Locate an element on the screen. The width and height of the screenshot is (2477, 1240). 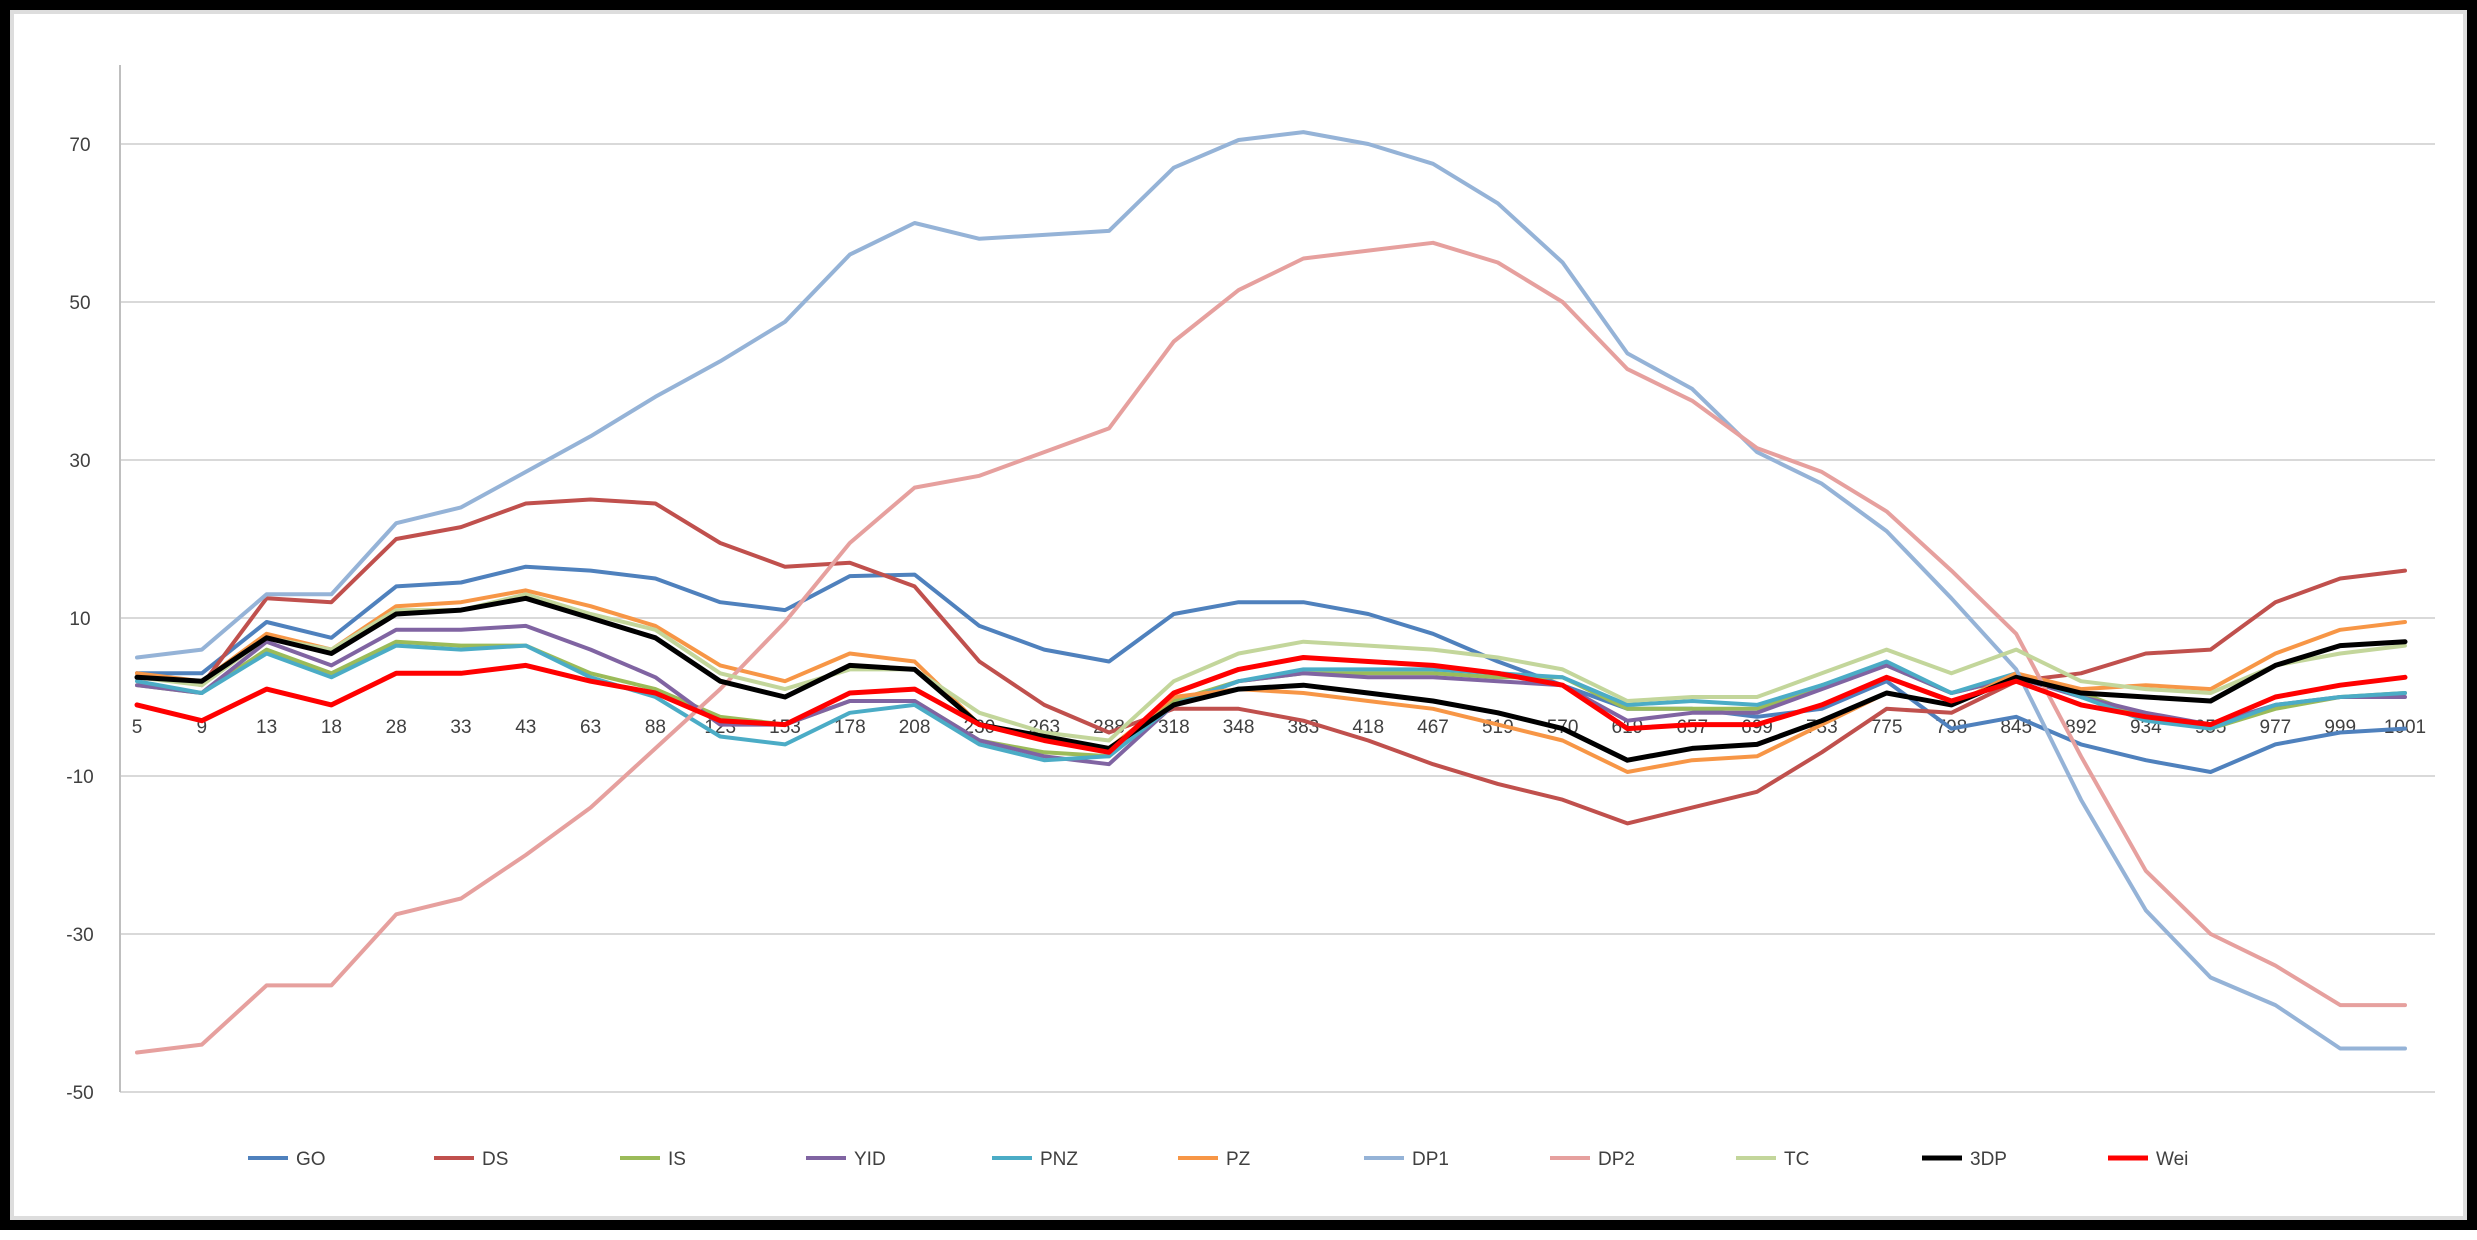
legend-label-yid: YID is located at coordinates (870, 1159).